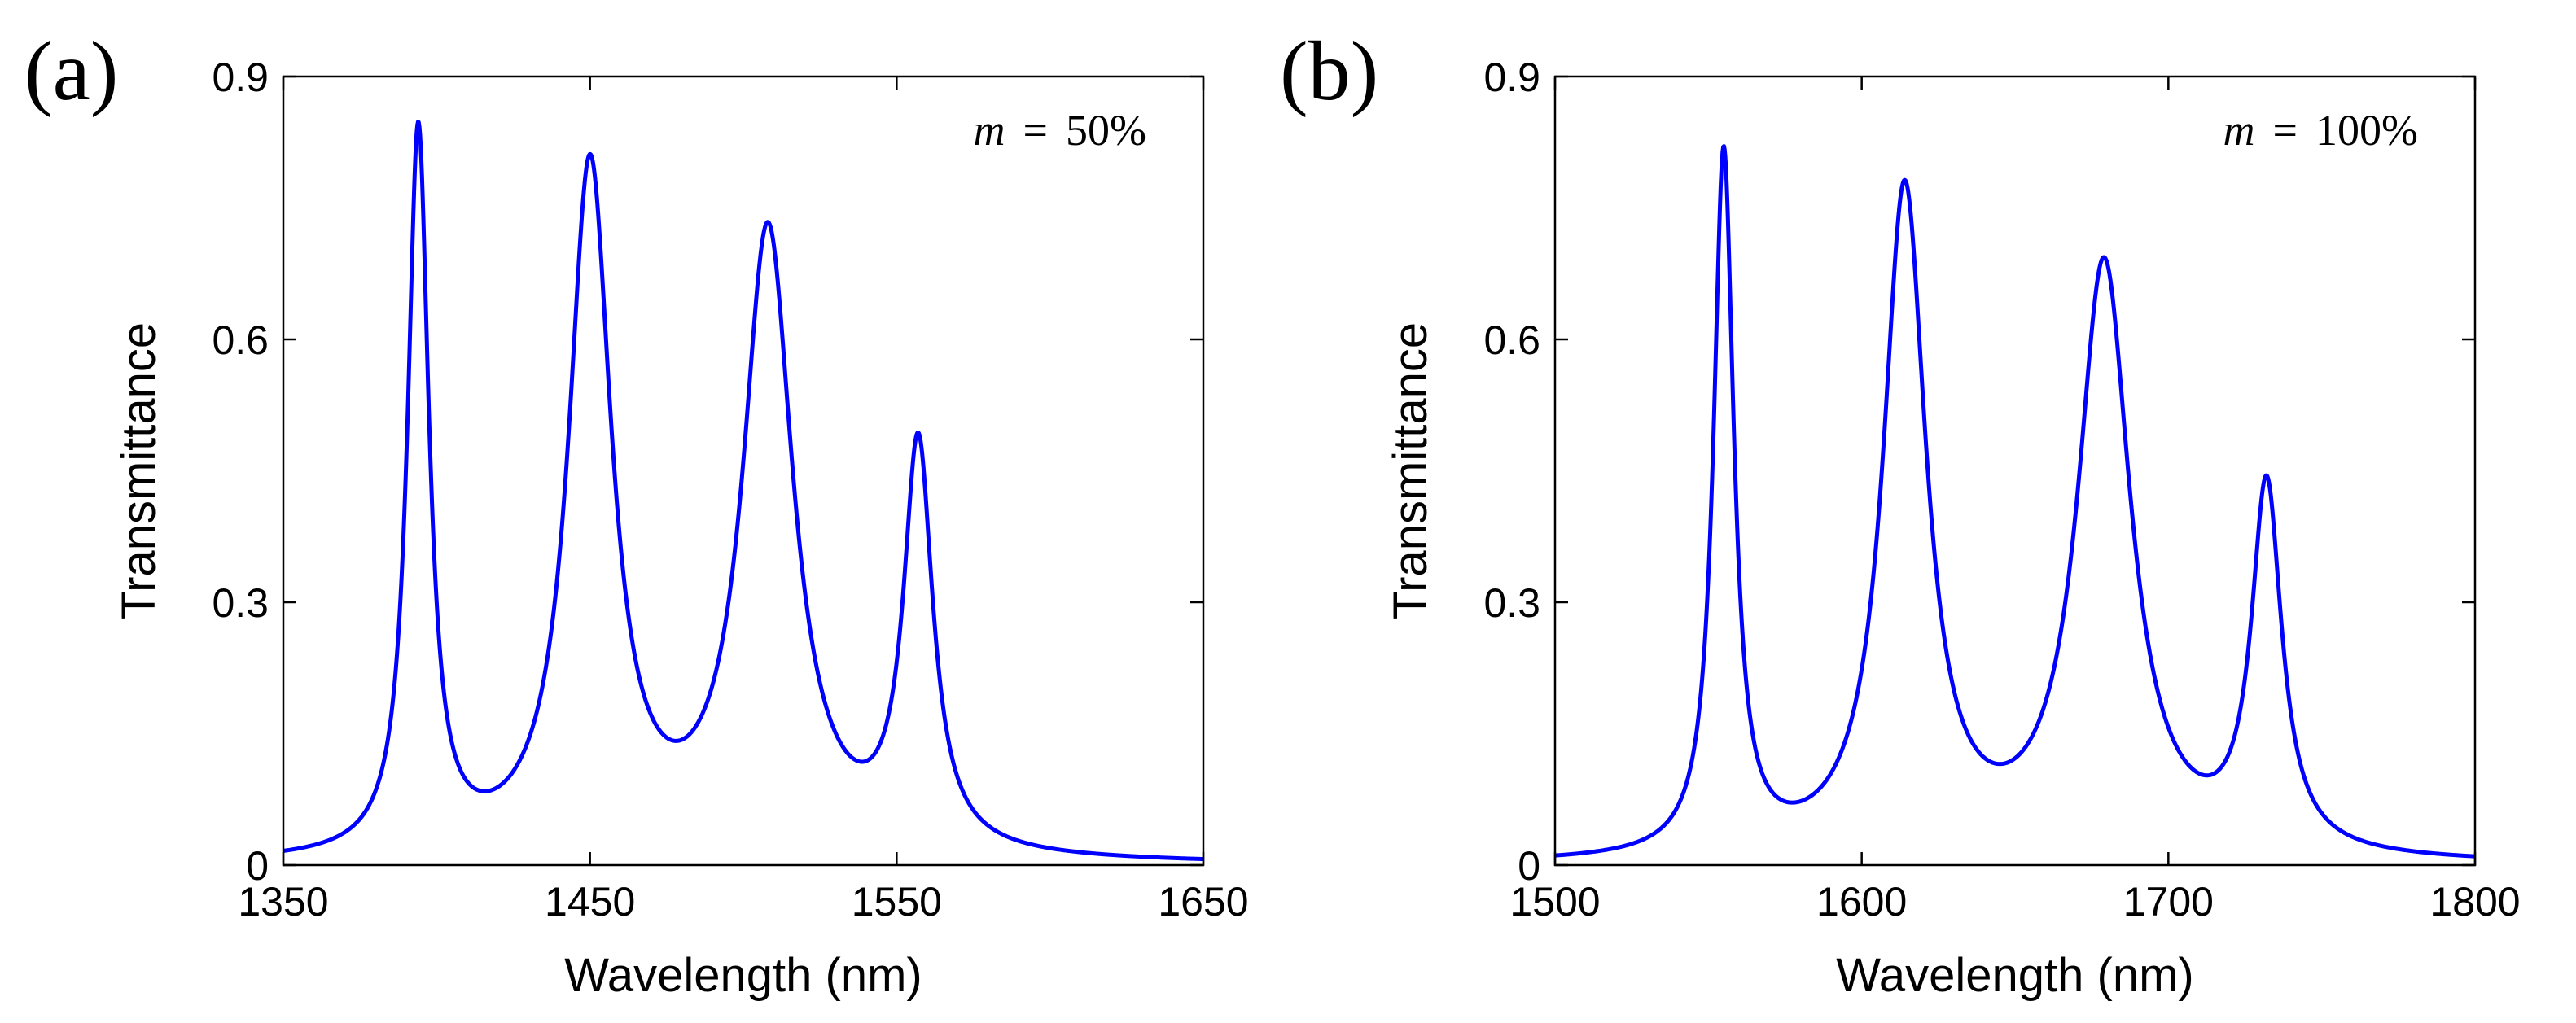  I want to click on panel-label: (b), so click(1329, 71).